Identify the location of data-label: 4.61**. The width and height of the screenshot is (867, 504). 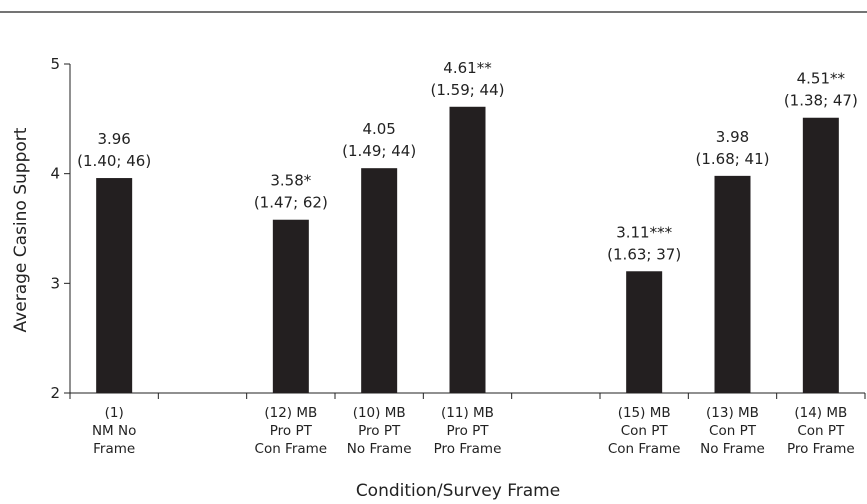
(467, 68).